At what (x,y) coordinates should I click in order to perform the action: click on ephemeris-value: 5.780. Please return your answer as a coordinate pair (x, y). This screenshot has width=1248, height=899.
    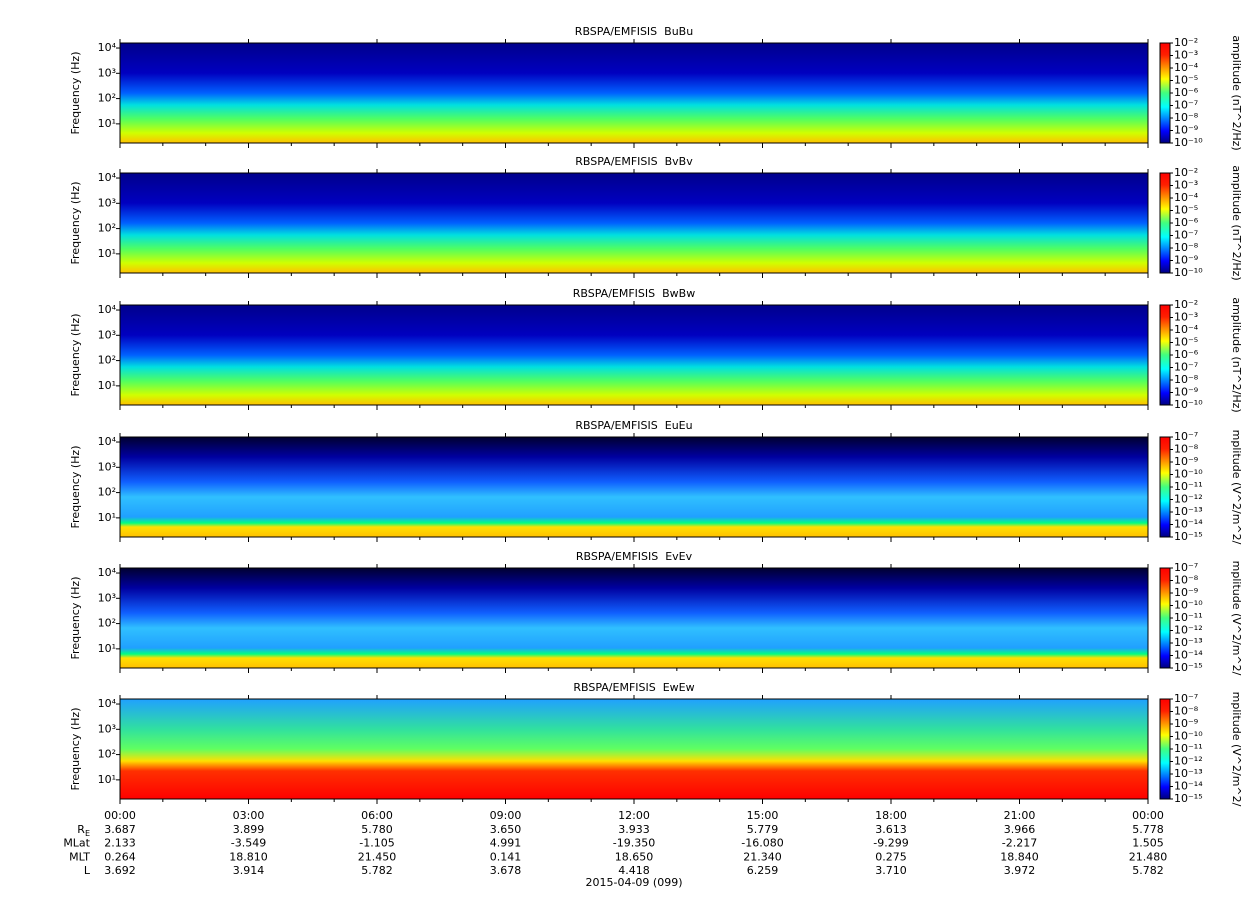
    Looking at the image, I should click on (377, 829).